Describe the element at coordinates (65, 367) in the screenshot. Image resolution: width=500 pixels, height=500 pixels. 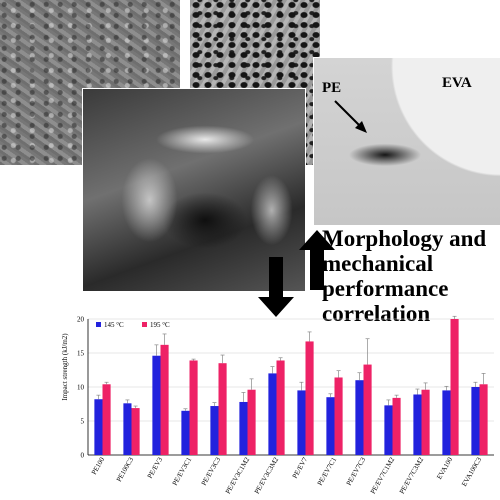
I see `chart-y-axis-label: Impact strength (kJ/m2)` at that location.